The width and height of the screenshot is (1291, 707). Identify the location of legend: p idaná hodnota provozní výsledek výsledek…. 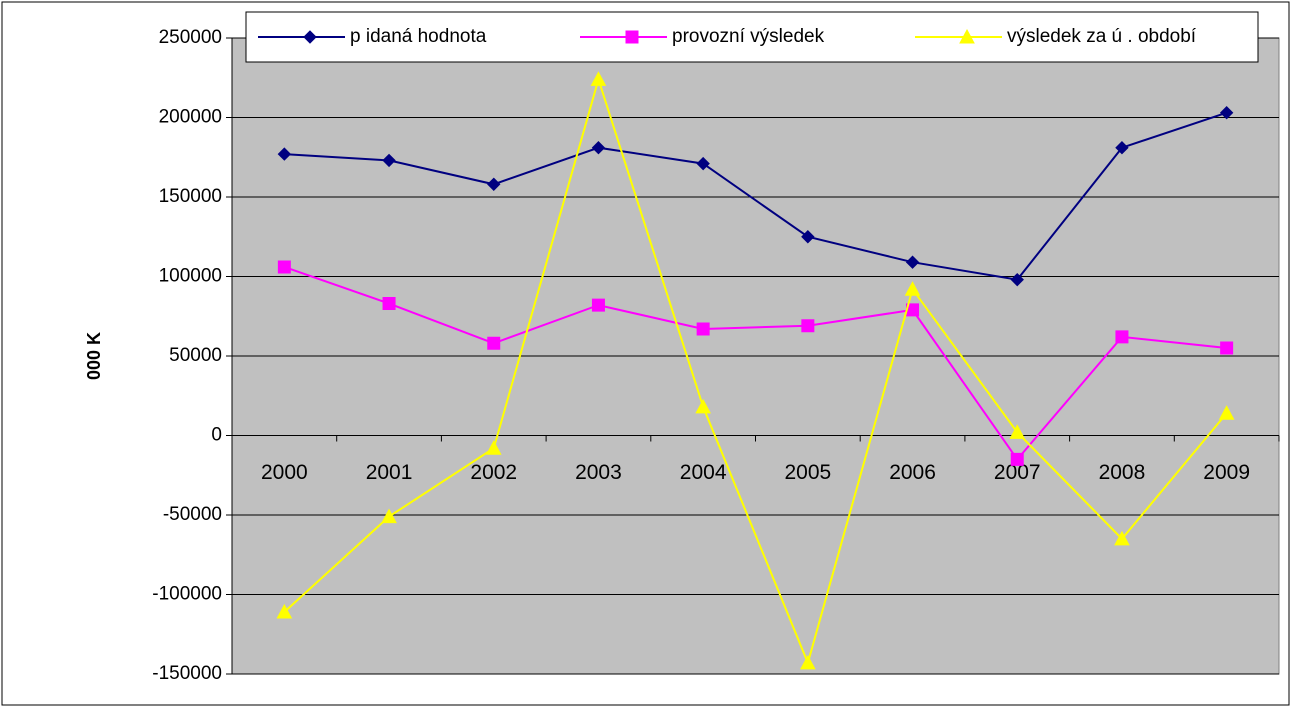
(752, 37).